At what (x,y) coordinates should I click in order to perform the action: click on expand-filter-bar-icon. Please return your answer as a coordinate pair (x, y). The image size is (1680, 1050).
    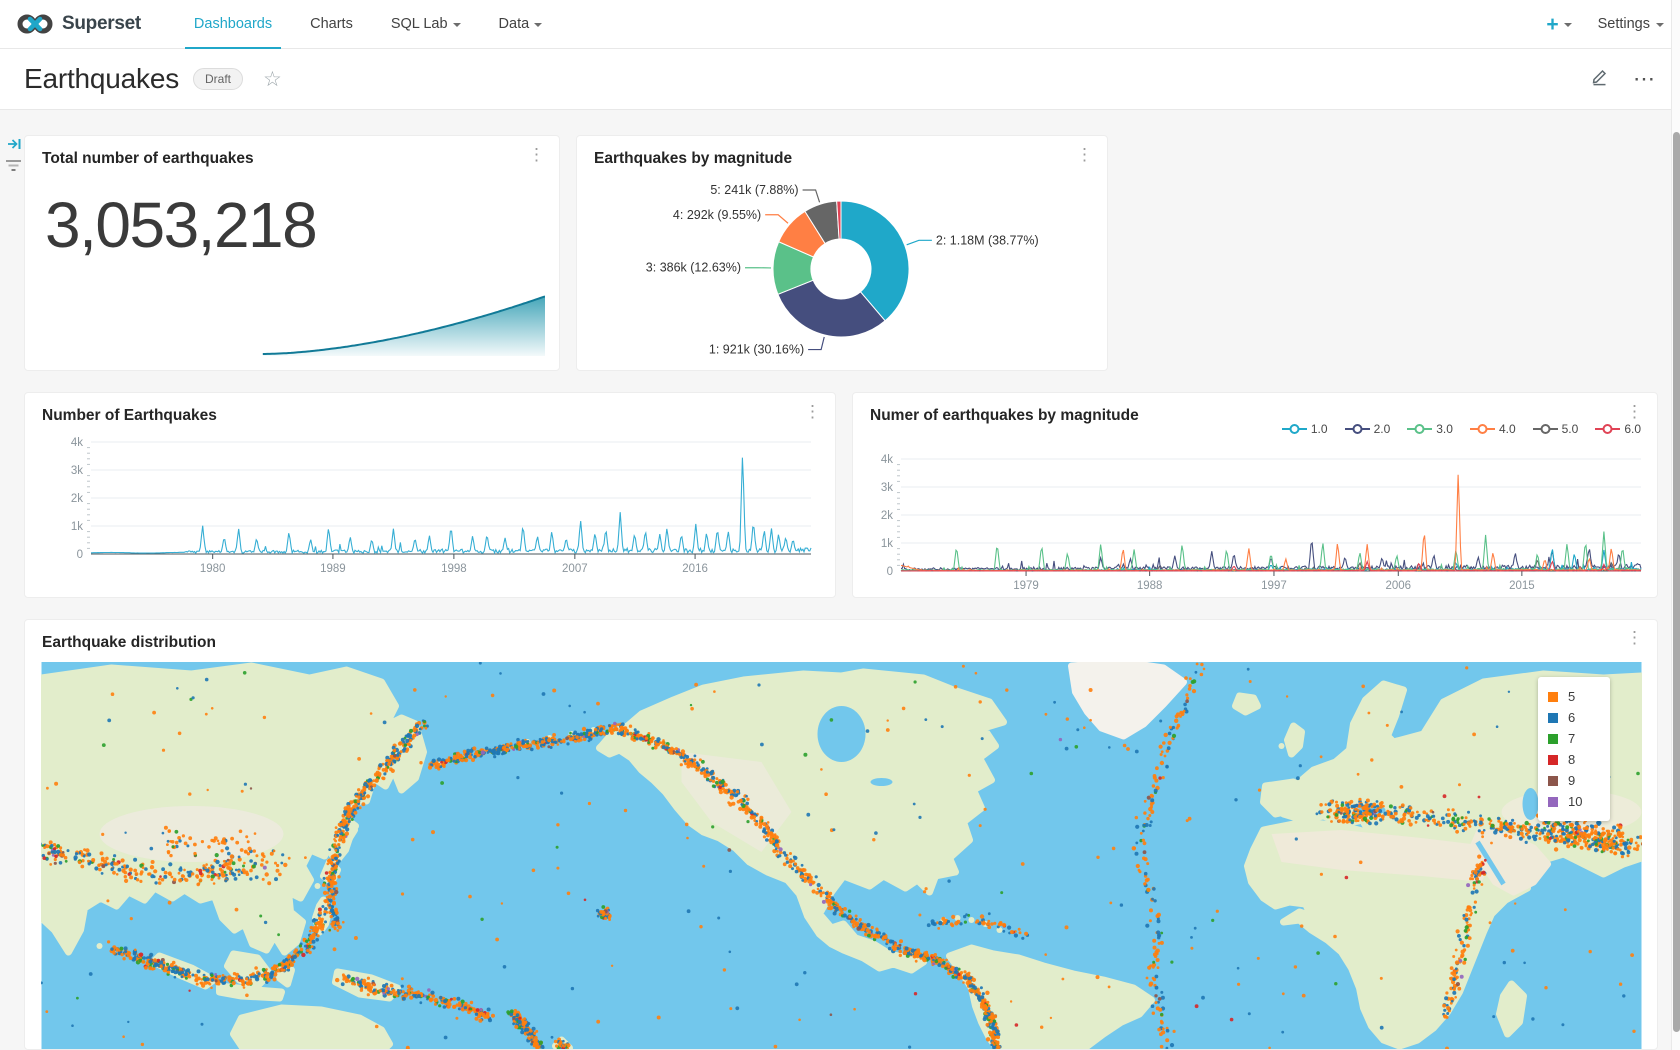
    Looking at the image, I should click on (15, 146).